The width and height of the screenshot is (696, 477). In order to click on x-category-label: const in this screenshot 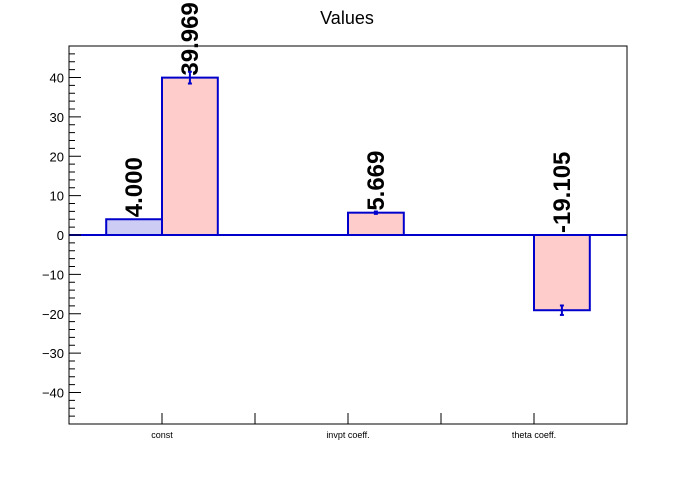, I will do `click(162, 435)`.